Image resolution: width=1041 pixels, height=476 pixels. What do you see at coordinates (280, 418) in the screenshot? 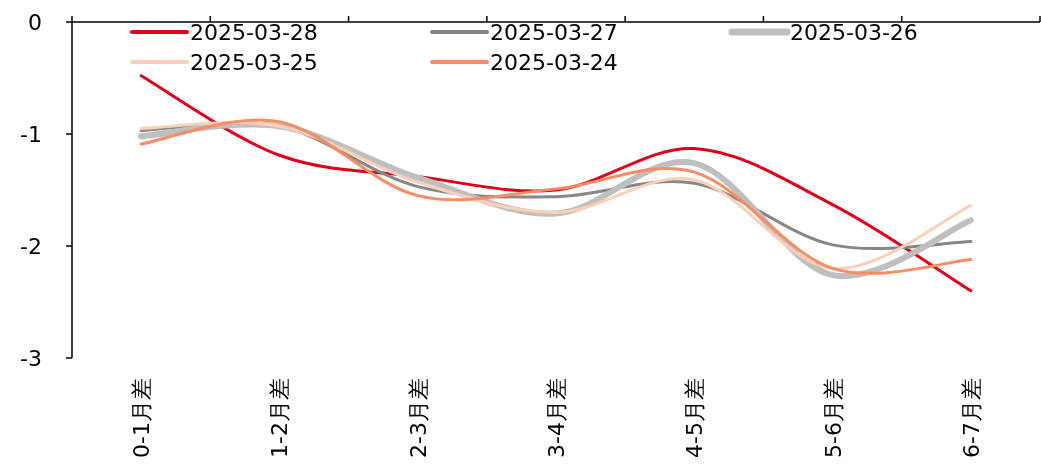
I see `x-tick-label: 1-2月差` at bounding box center [280, 418].